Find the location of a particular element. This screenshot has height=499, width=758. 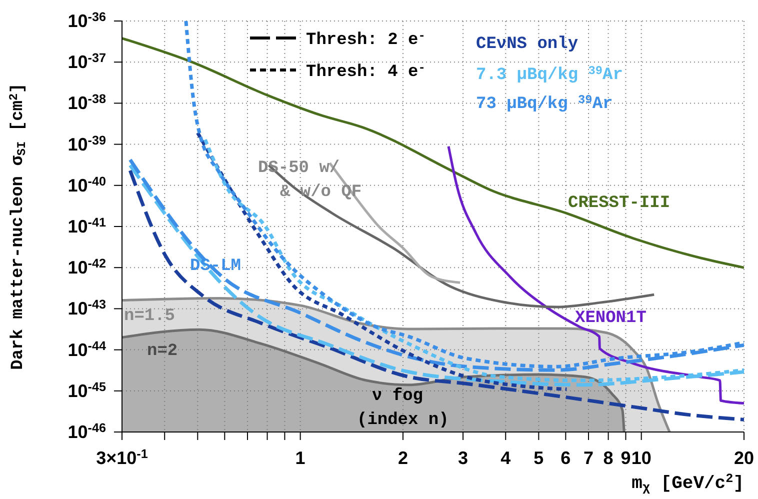

y-tick-label: 10$^{-36}$ is located at coordinates (87, 20).